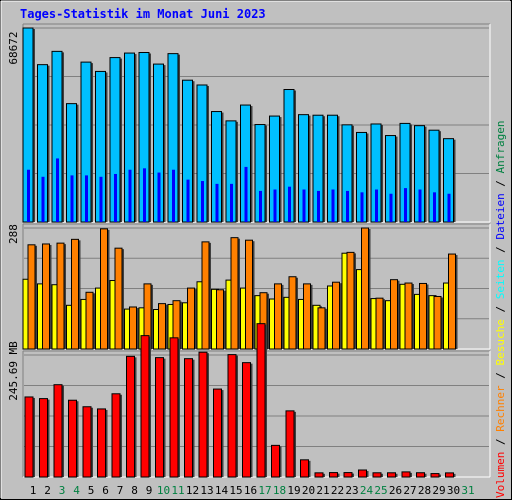  I want to click on x-tick-label: 22, so click(337, 490).